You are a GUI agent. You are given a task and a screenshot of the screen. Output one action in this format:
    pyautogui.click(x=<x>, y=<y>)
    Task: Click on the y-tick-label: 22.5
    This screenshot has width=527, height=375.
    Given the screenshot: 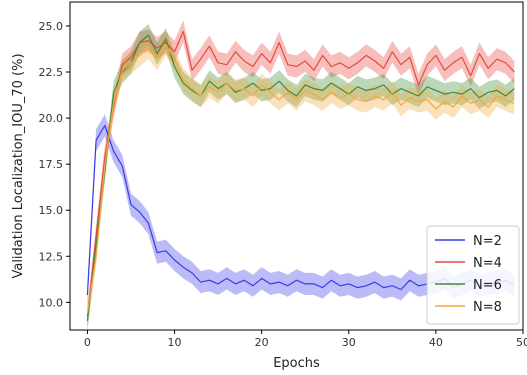 What is the action you would take?
    pyautogui.click(x=51, y=72)
    